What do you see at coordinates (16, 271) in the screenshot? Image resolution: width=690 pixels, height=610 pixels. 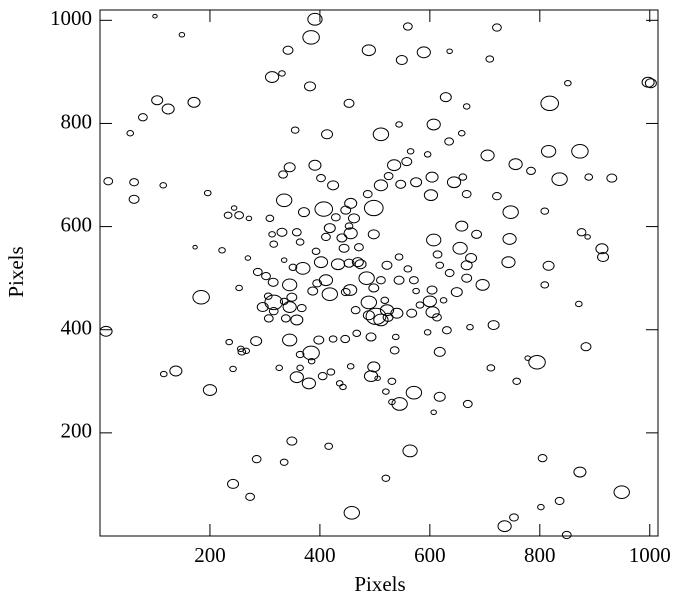 I see `y-axis-label: Pixels` at bounding box center [16, 271].